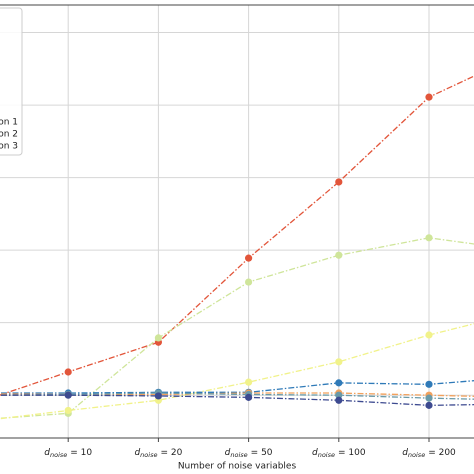 The height and width of the screenshot is (474, 474). I want to click on tick-value: = 200, so click(442, 453).